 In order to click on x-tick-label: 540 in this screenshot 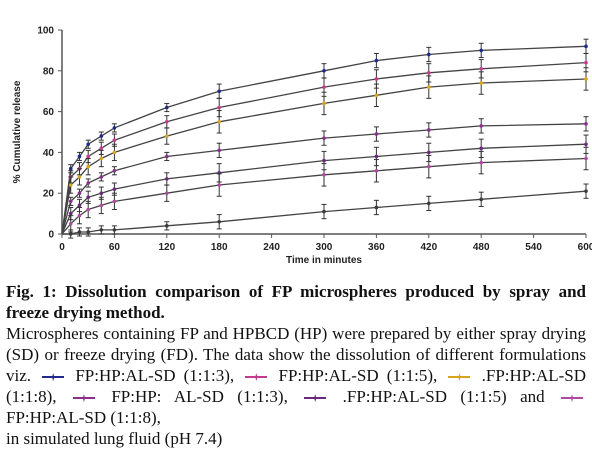, I will do `click(533, 247)`.